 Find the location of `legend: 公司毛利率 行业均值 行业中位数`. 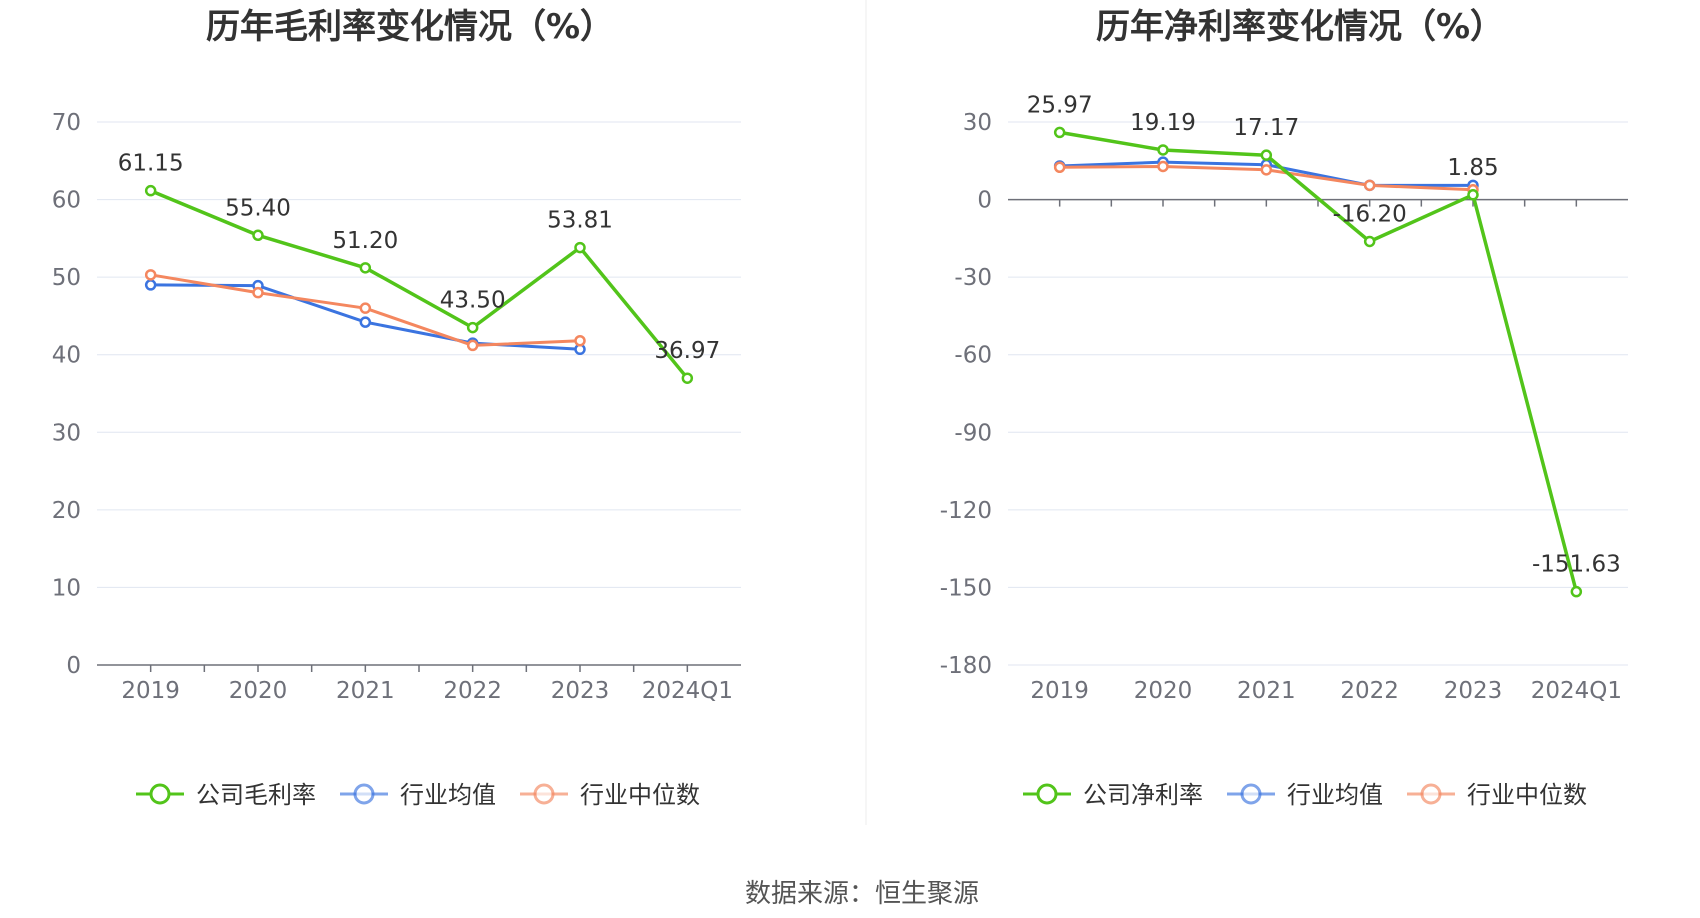

legend: 公司毛利率 行业均值 行业中位数 is located at coordinates (418, 795).